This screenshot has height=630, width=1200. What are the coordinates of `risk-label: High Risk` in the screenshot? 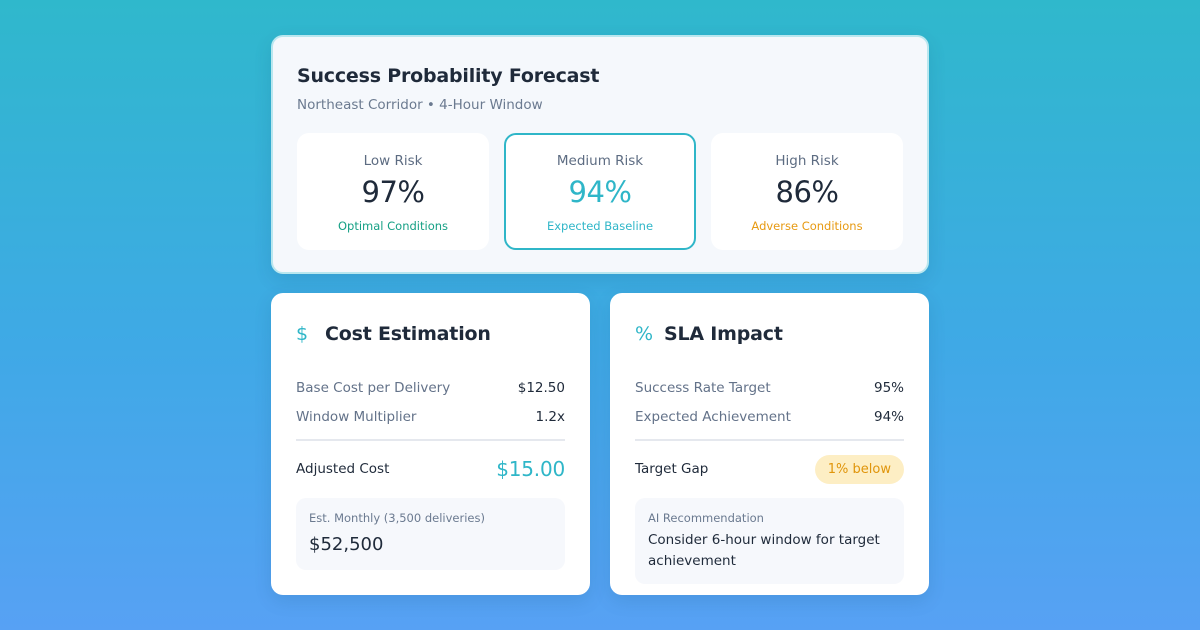 It's located at (807, 161).